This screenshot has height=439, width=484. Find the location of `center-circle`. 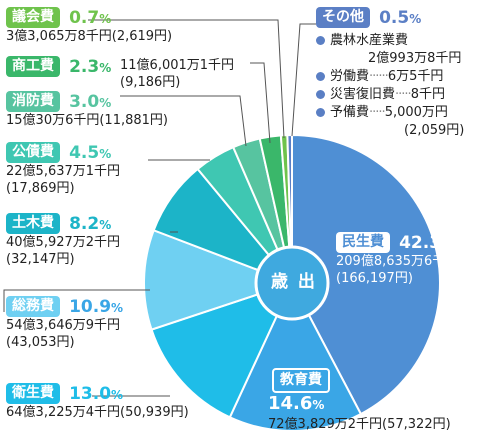

center-circle is located at coordinates (292, 283).